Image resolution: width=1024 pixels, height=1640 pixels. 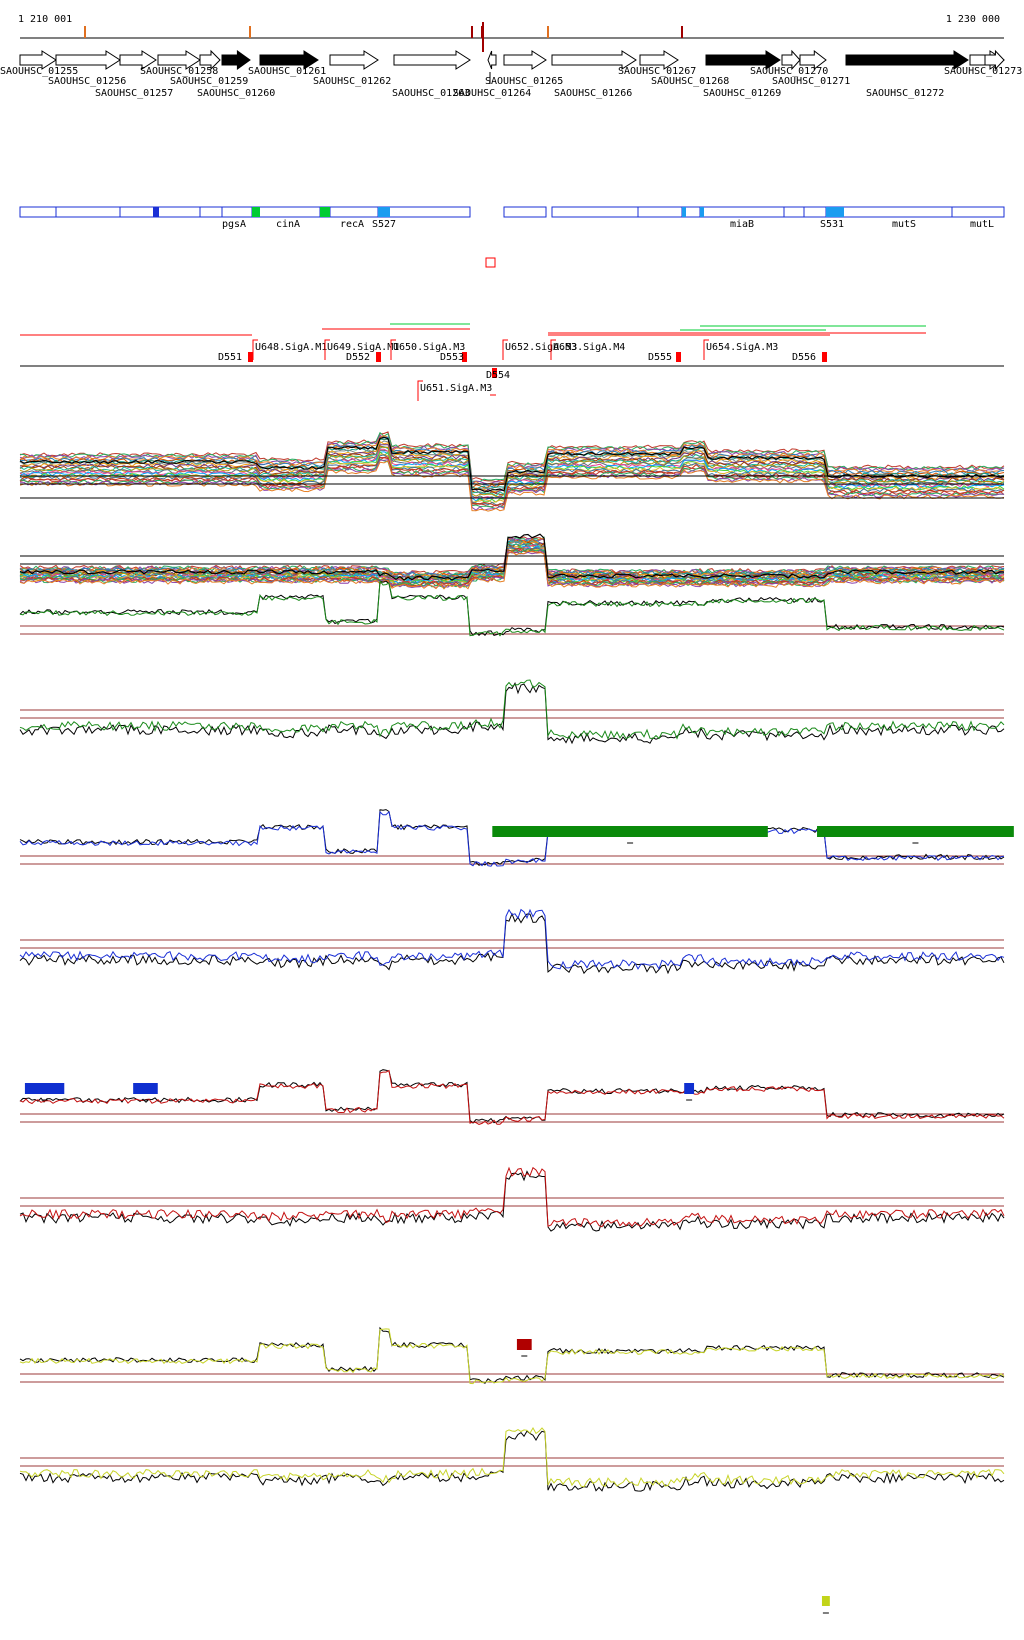 I want to click on gene-label: SAOUHSC_01264, so click(x=492, y=93).